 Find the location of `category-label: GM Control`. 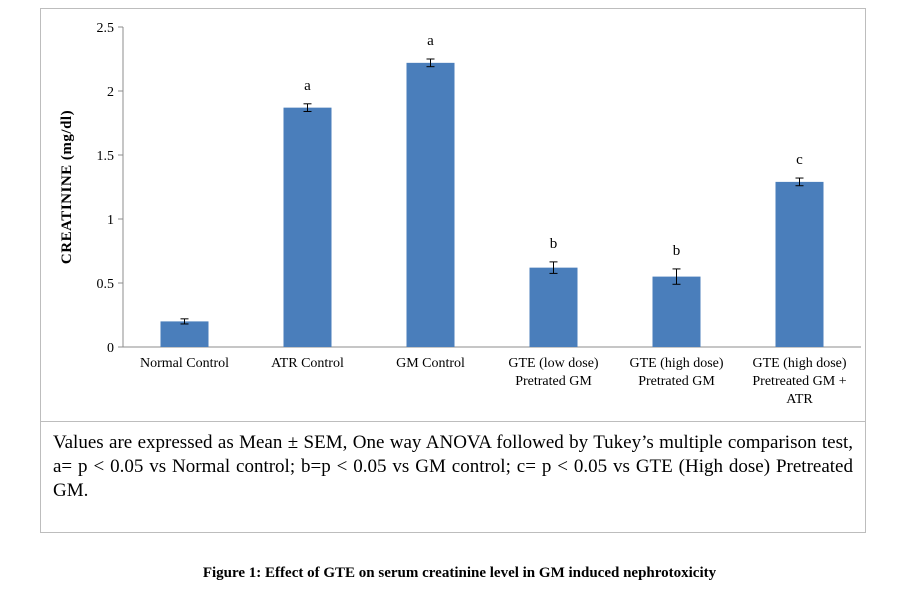

category-label: GM Control is located at coordinates (430, 363).